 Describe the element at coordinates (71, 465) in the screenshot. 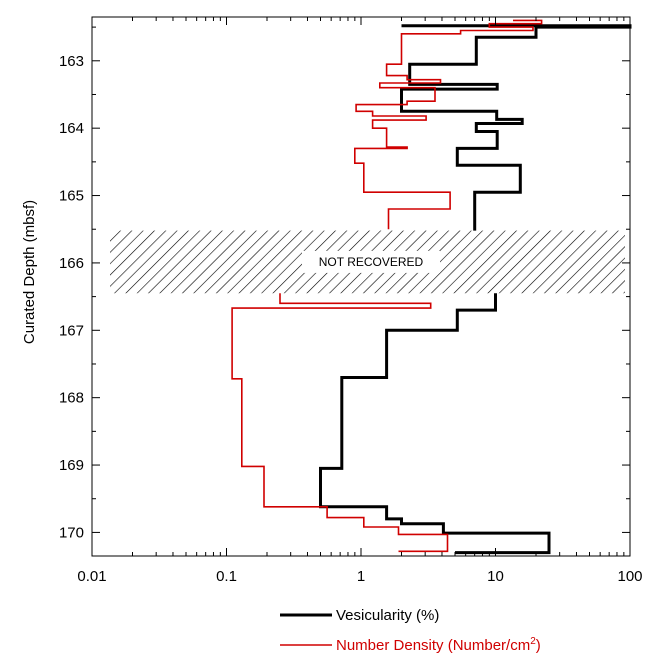

I see `y-tick-label: 169` at that location.